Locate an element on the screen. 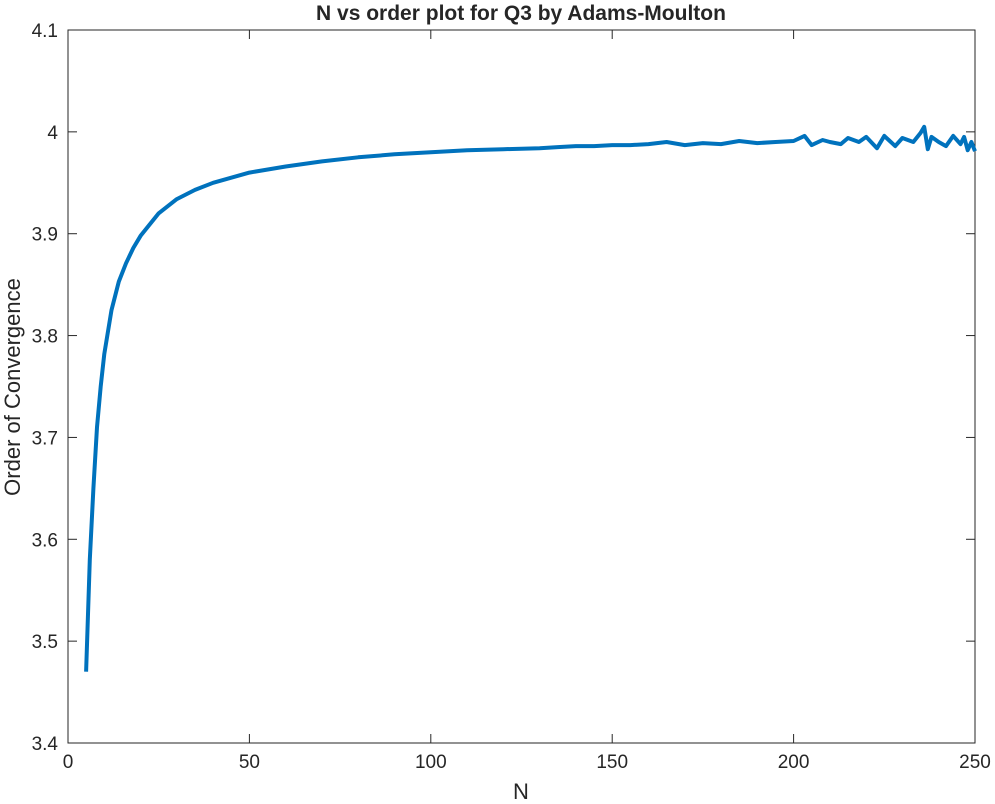 Image resolution: width=995 pixels, height=804 pixels. y-tick-label: 3.9 is located at coordinates (45, 235).